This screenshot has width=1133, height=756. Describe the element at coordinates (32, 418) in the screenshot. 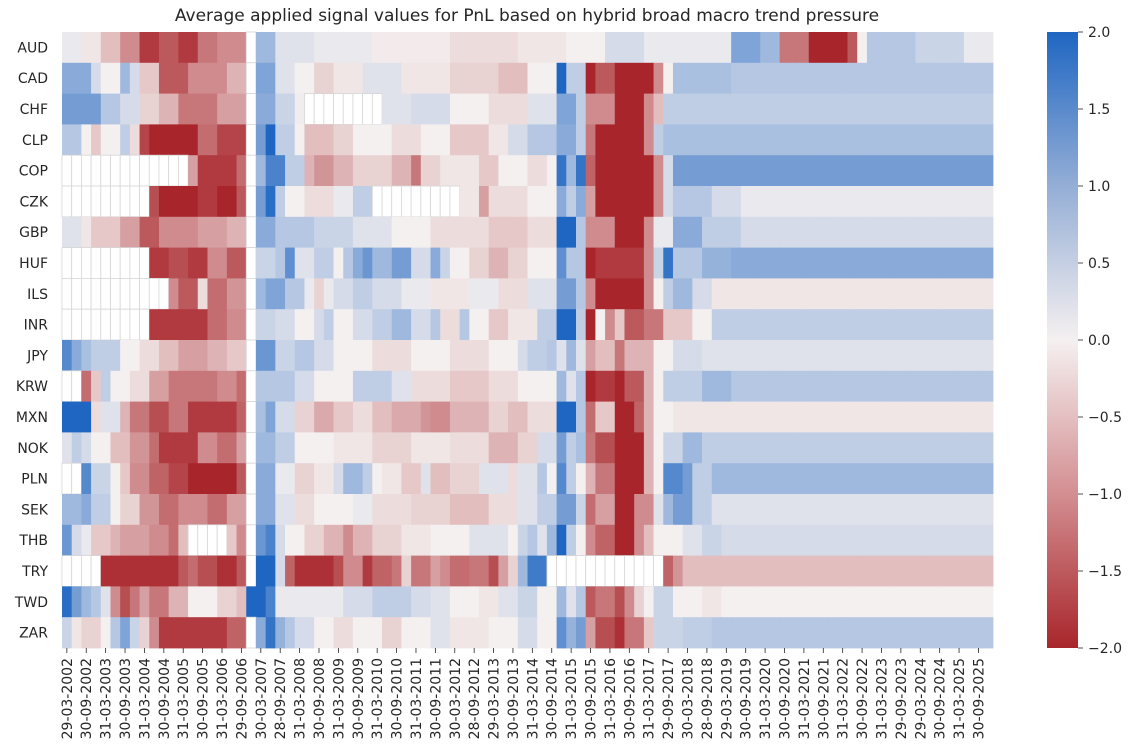

I see `row-label-mxn: MXN` at that location.